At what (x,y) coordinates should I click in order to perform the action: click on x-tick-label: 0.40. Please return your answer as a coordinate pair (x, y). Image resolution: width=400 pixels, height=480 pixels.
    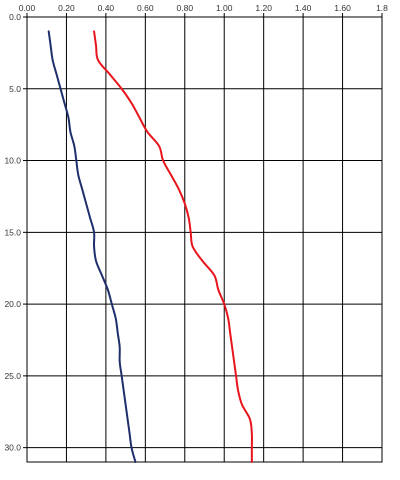
    Looking at the image, I should click on (106, 8).